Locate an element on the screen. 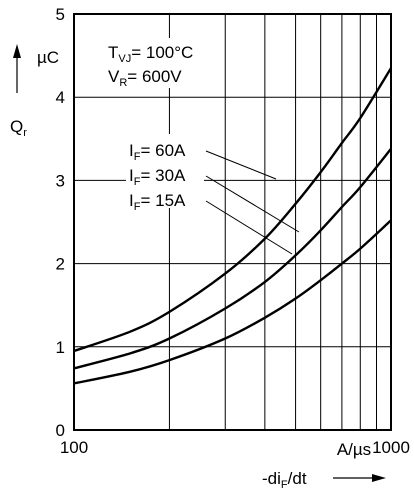 This screenshot has width=414, height=493. x-unit-label: A/µs is located at coordinates (354, 449).